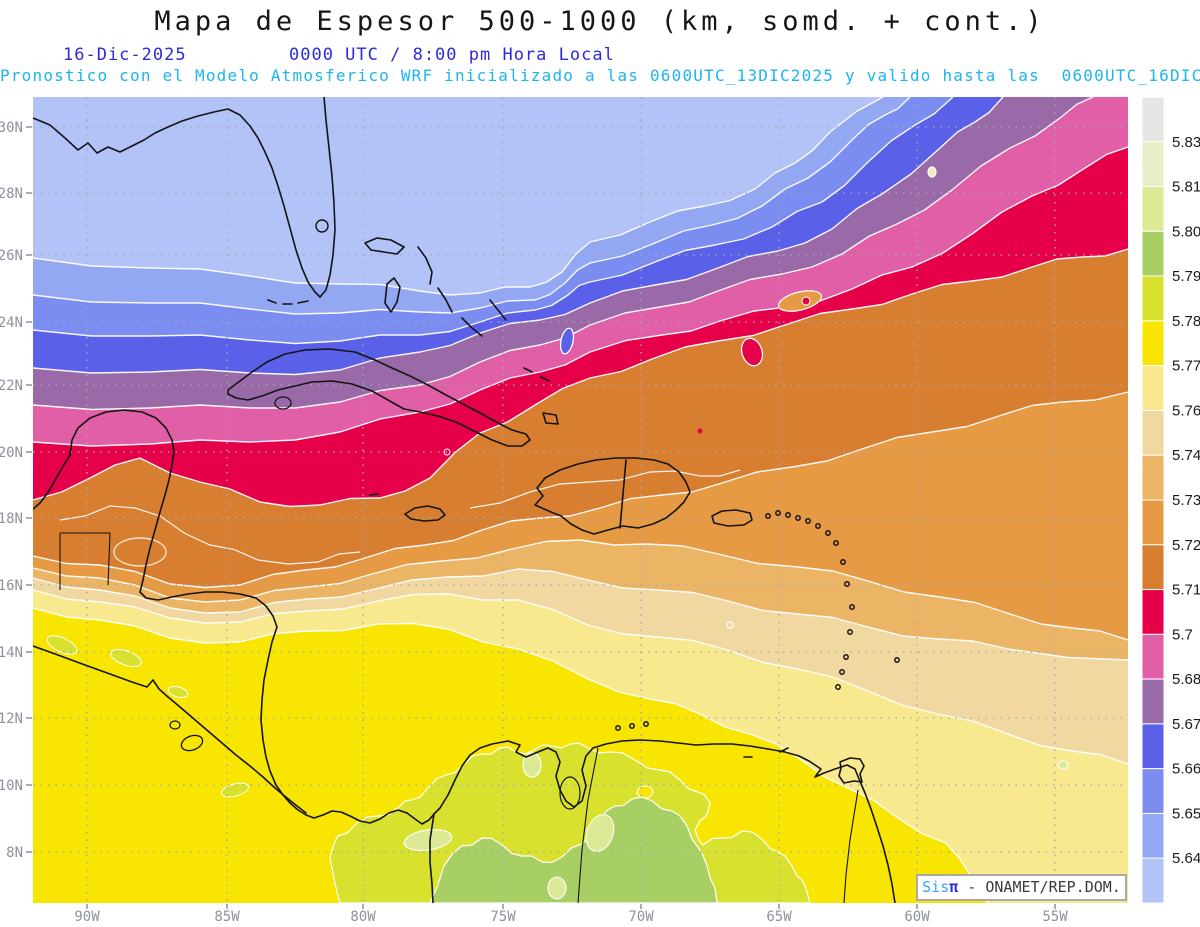 The image size is (1200, 927). I want to click on colorbar-label: 5.748, so click(1186, 455).